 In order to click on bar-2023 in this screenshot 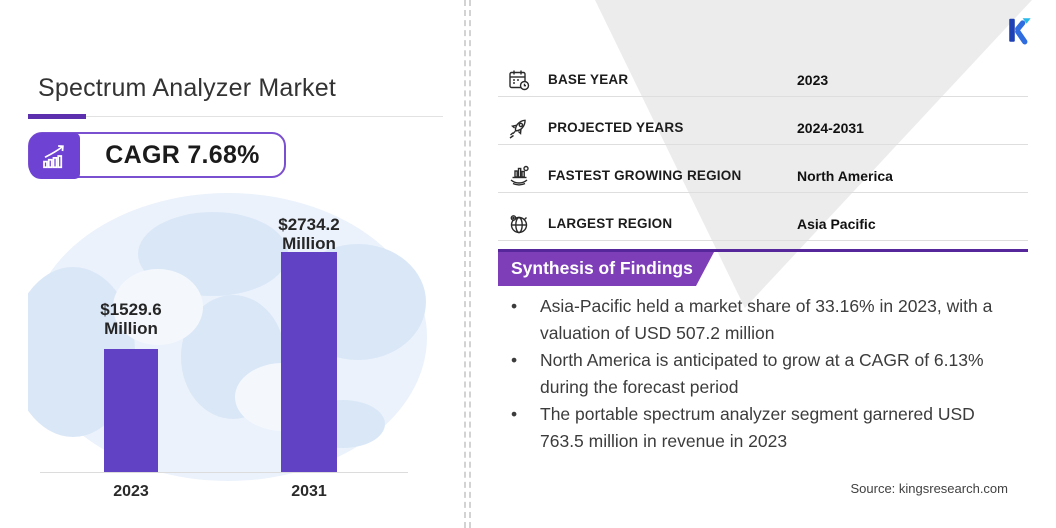, I will do `click(131, 410)`.